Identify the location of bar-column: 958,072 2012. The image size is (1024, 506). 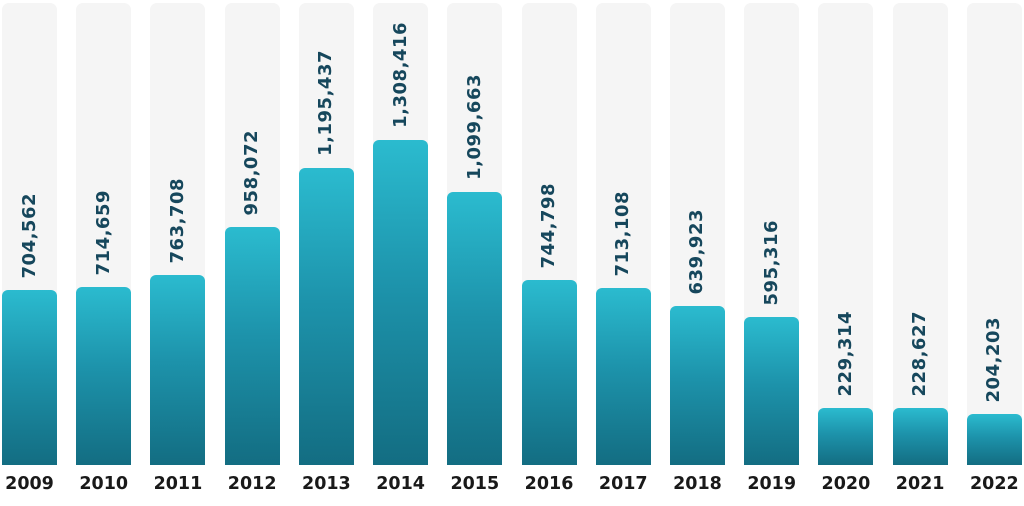
(252, 254).